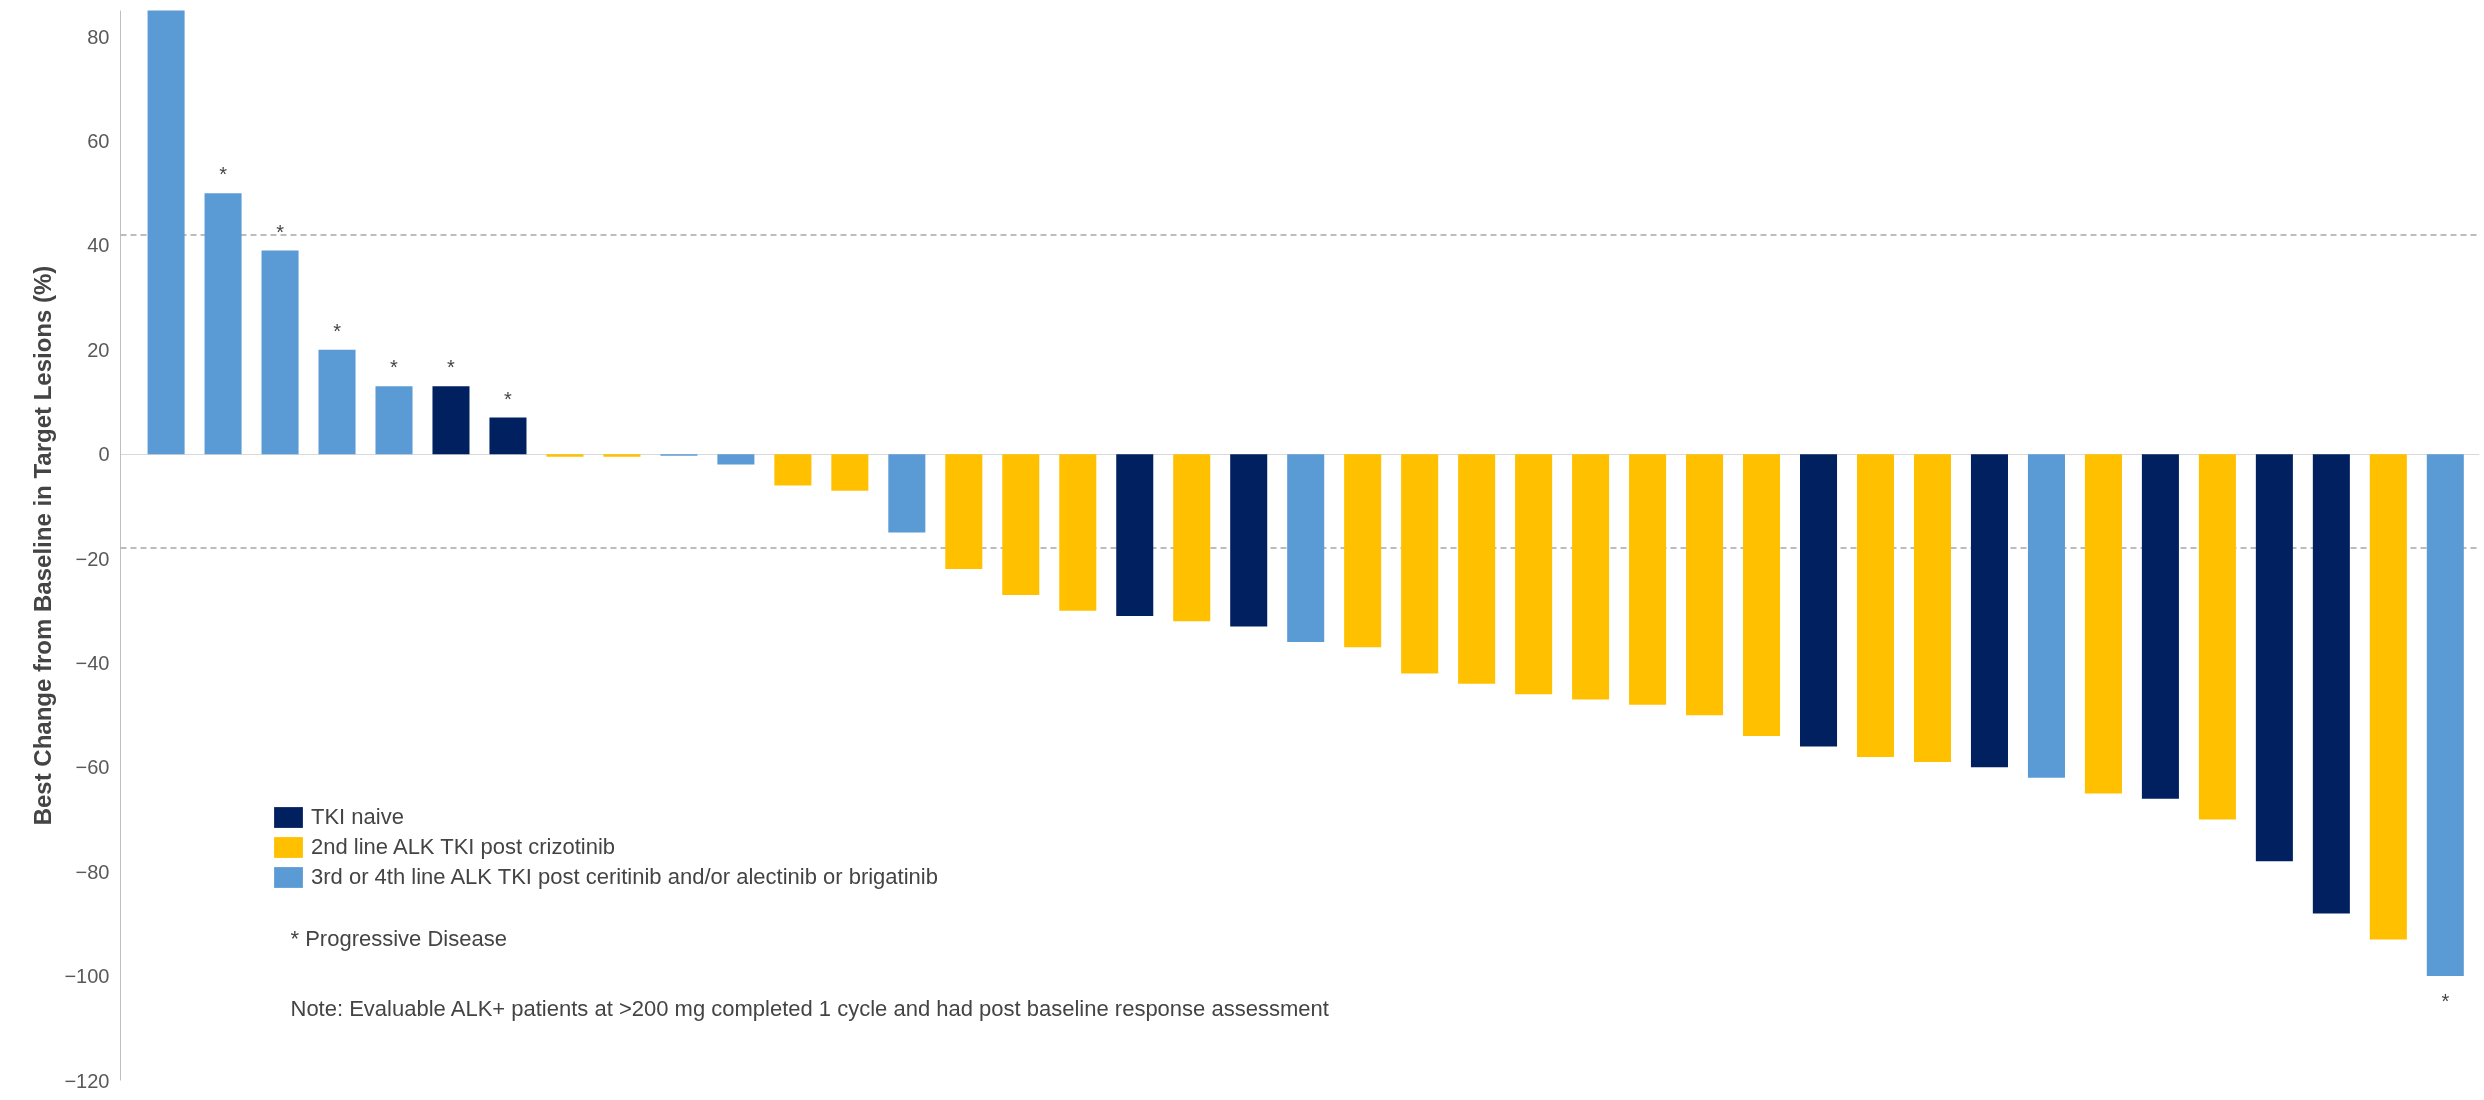  I want to click on y-tick-label: 80, so click(98, 36).